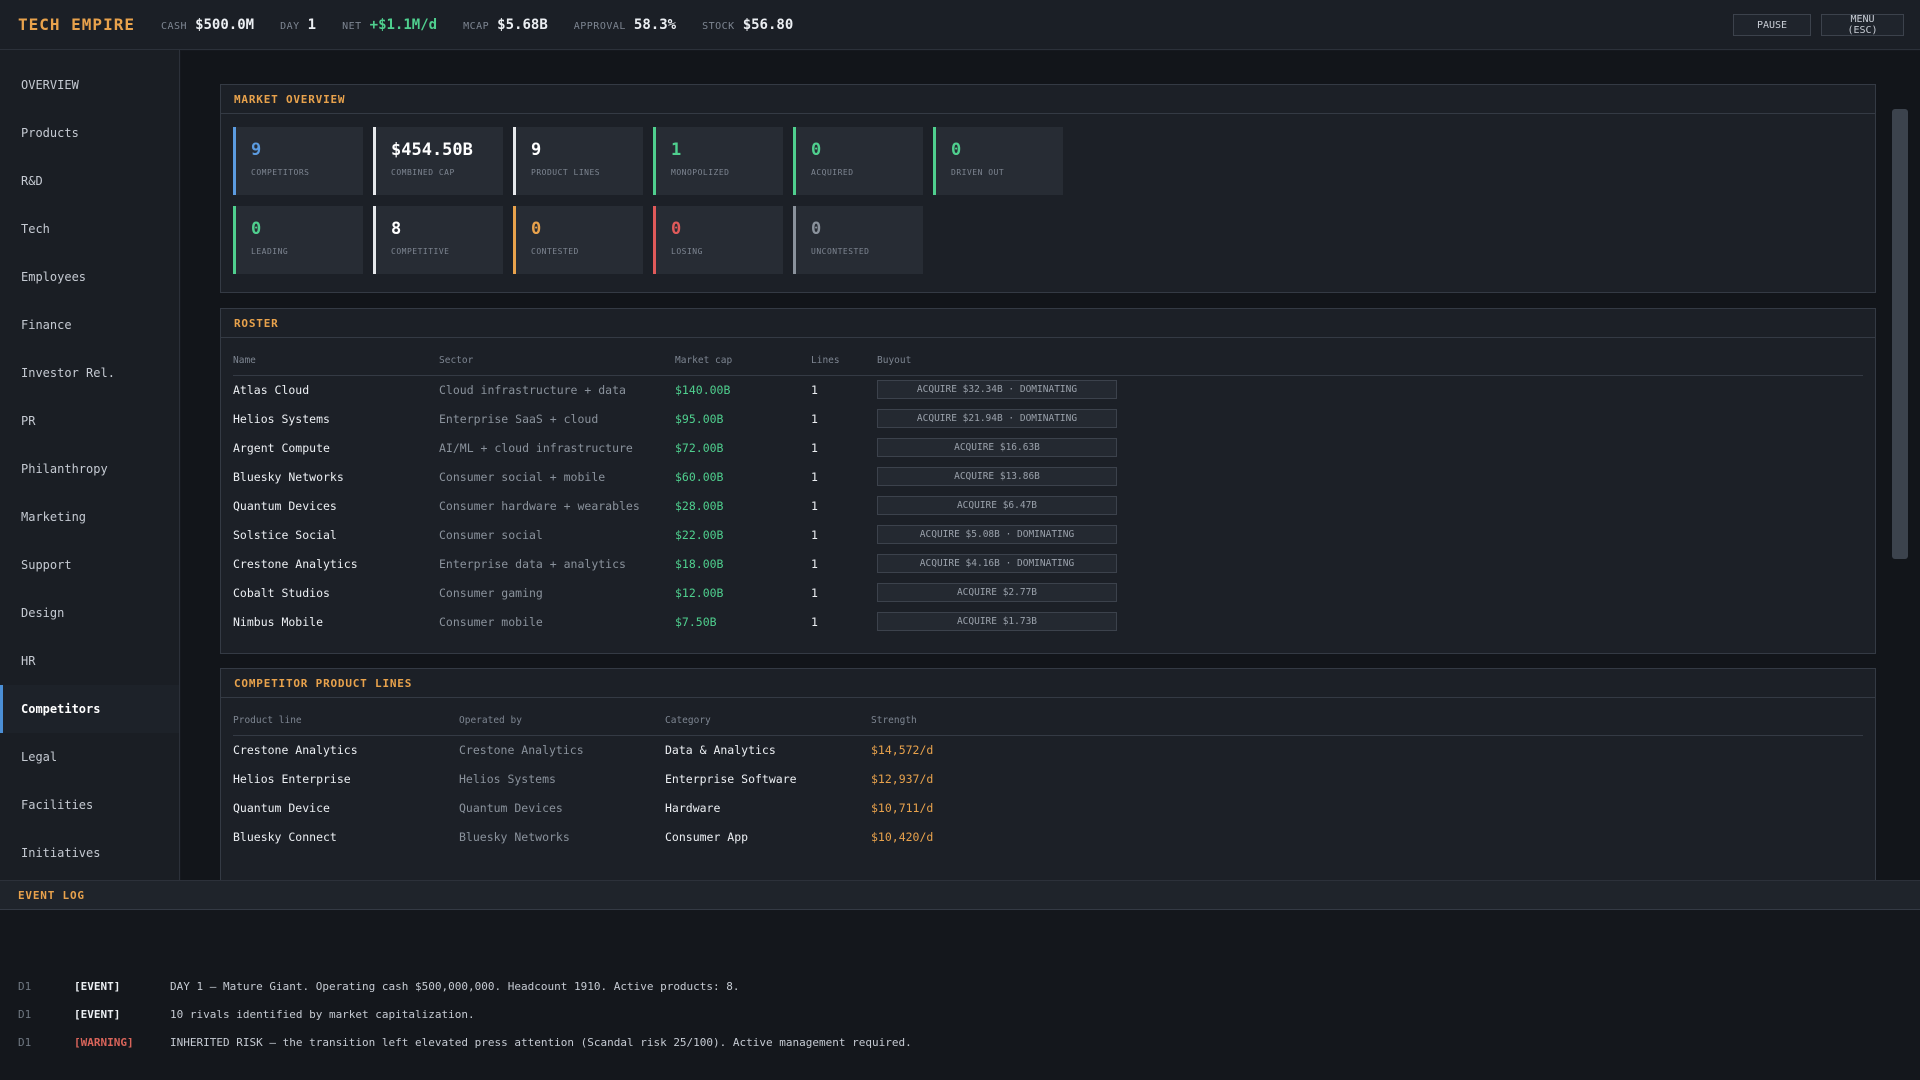 The height and width of the screenshot is (1080, 1920). What do you see at coordinates (997, 418) in the screenshot?
I see `acquire-button: ACQUIRE $21.94B · DOMINATING` at bounding box center [997, 418].